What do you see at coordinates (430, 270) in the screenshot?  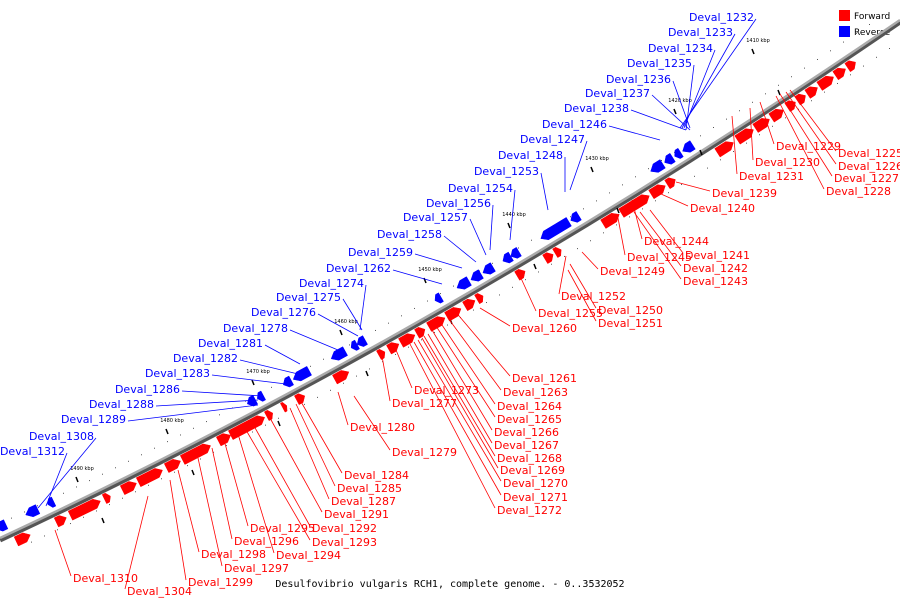 I see `tick-label: 1450 kbp` at bounding box center [430, 270].